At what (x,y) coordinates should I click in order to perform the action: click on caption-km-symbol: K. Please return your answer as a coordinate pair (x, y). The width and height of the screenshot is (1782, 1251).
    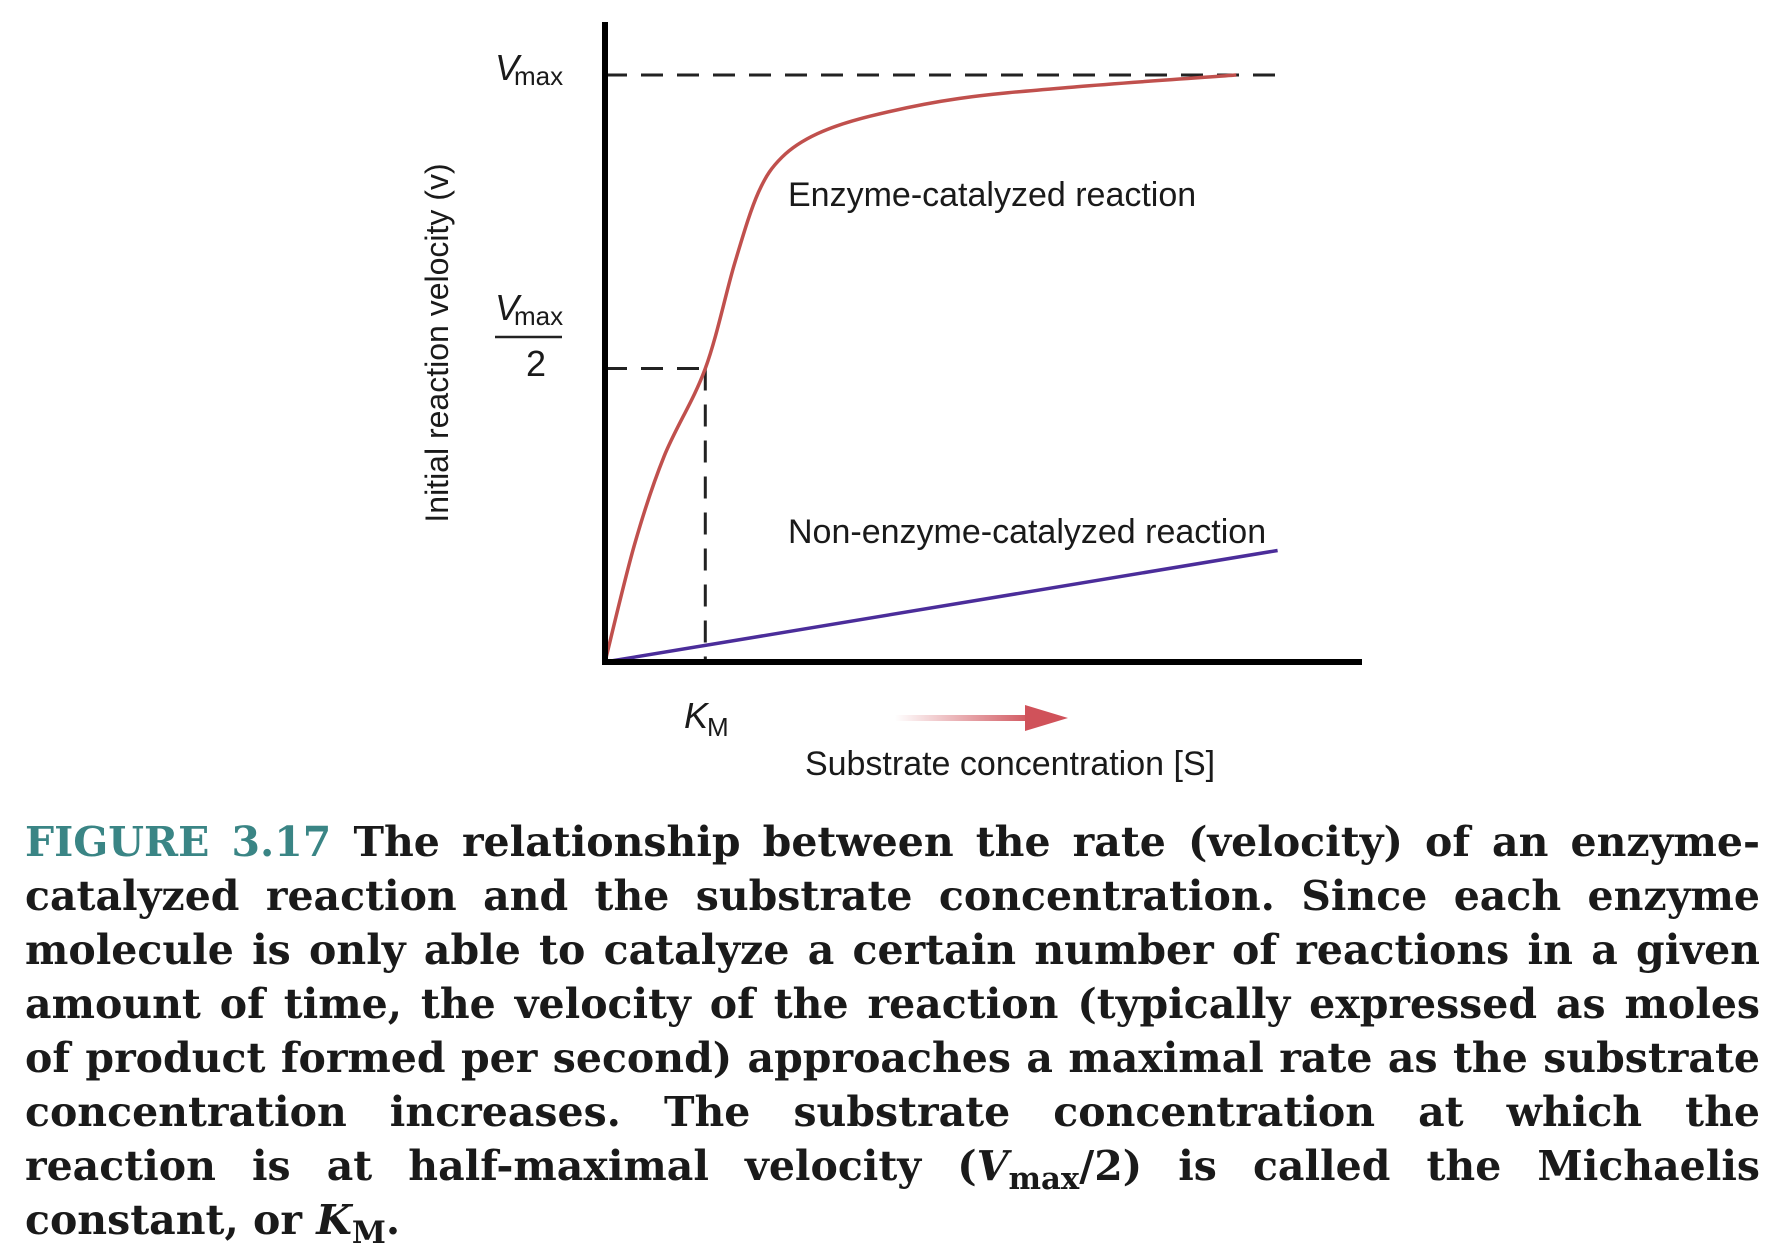
    Looking at the image, I should click on (334, 1220).